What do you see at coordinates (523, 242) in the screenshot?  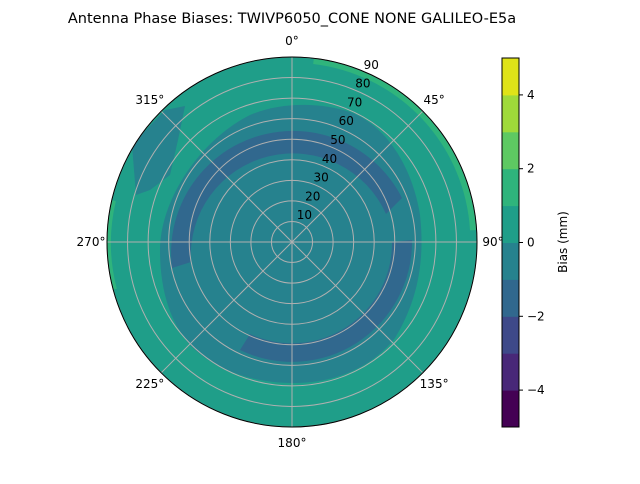 I see `colorbar: −4 −2 0 2 4` at bounding box center [523, 242].